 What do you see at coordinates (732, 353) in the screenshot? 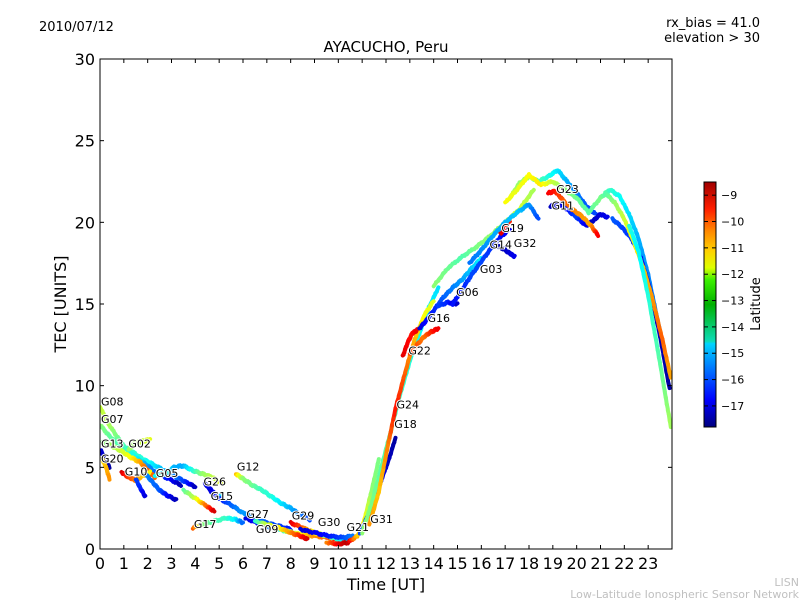
I see `colorbar-tick-label: −15` at bounding box center [732, 353].